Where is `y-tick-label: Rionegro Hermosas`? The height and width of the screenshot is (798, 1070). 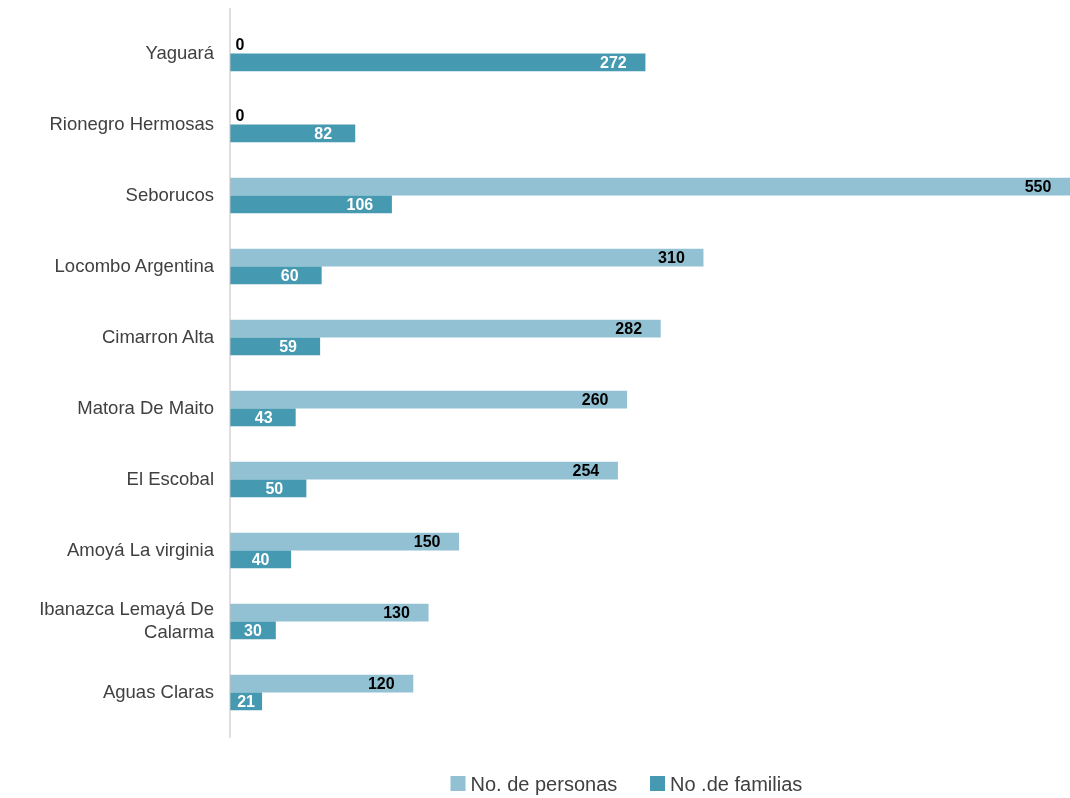 y-tick-label: Rionegro Hermosas is located at coordinates (131, 123).